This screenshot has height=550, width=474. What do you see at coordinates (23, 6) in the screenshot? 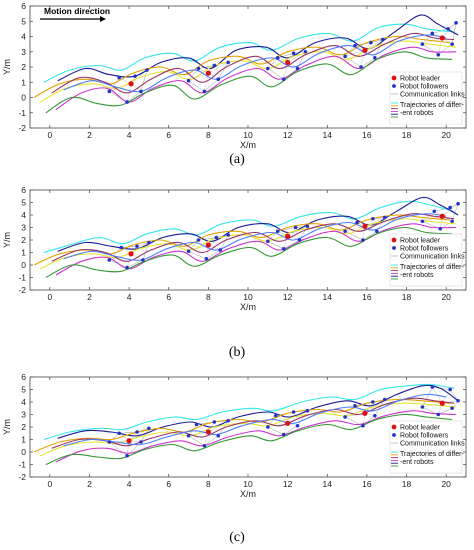
I see `y-tick-label: 6` at bounding box center [23, 6].